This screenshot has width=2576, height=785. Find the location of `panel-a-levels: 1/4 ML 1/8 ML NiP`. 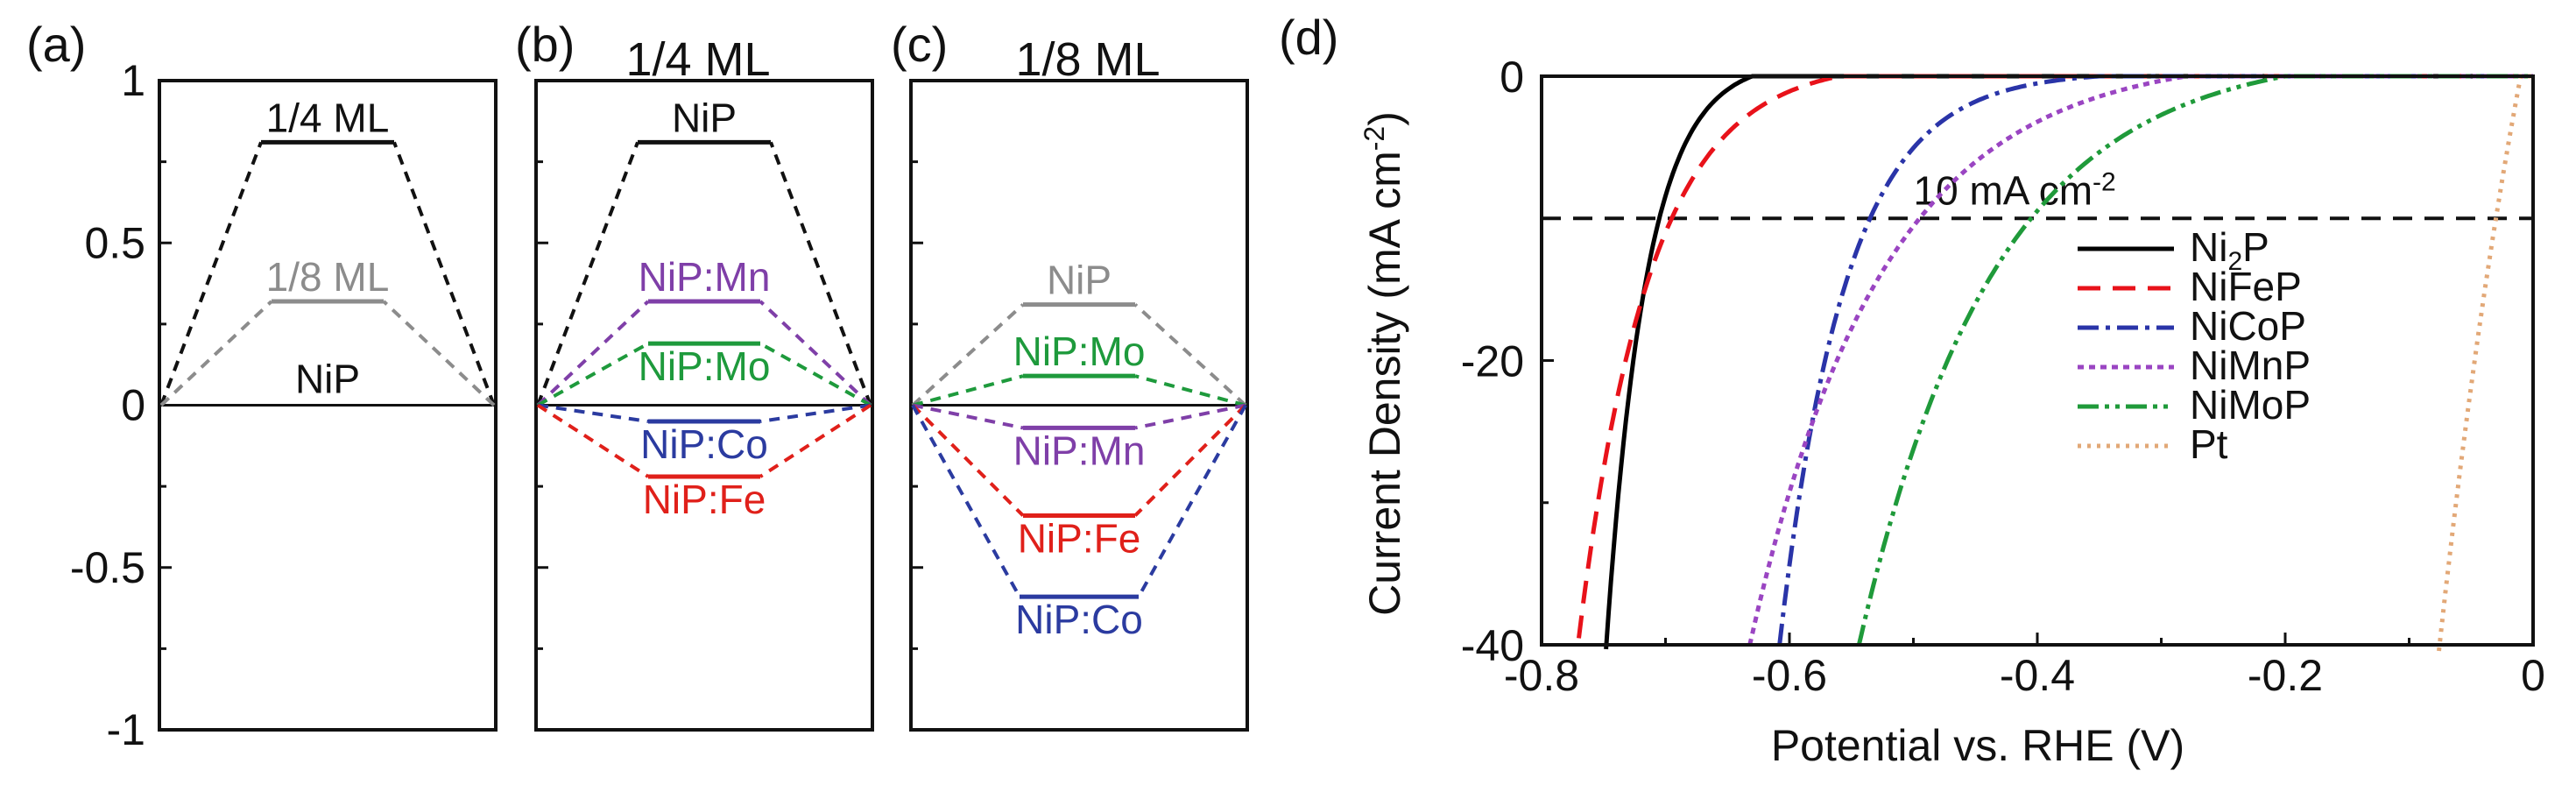

panel-a-levels: 1/4 ML 1/8 ML NiP is located at coordinates (327, 251).